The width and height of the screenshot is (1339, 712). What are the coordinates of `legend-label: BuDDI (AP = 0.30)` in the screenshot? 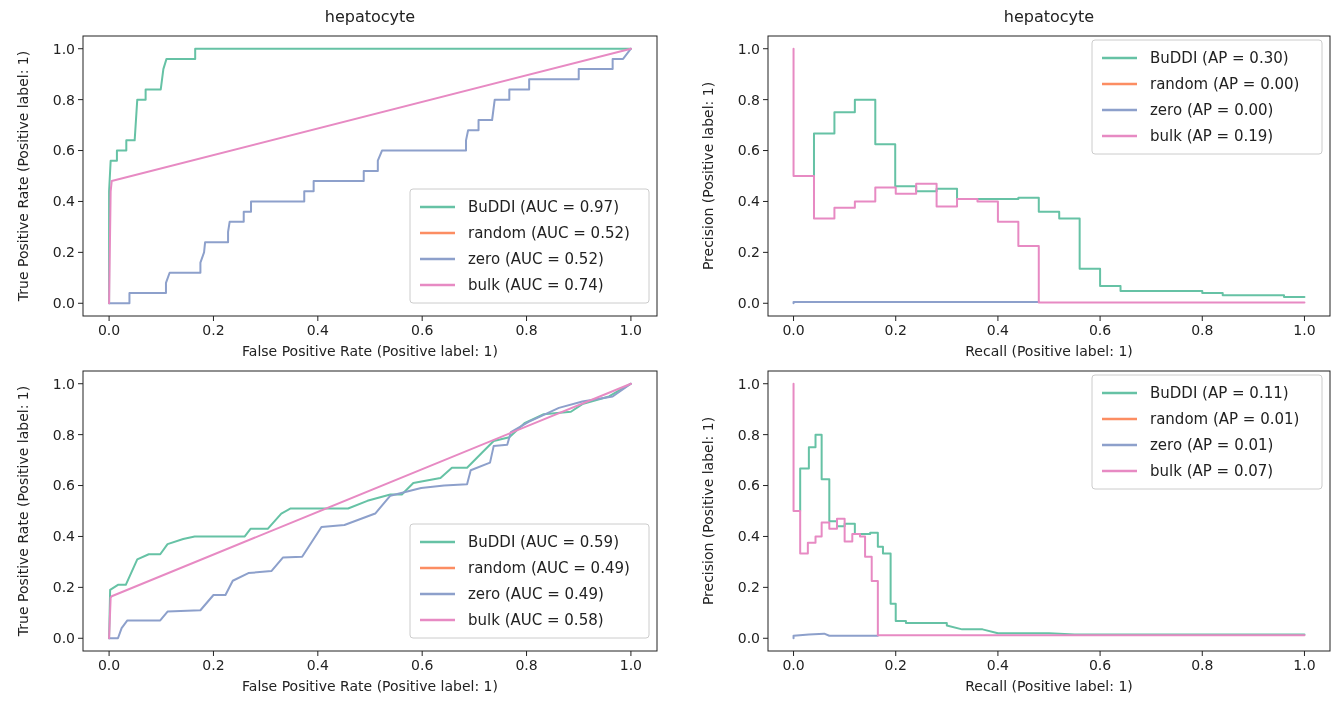 It's located at (1219, 58).